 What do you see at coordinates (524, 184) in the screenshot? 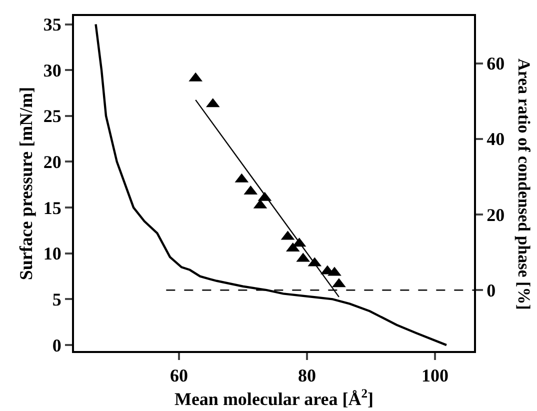
I see `y2-axis-title: Area ratio of condensed phase [%]` at bounding box center [524, 184].